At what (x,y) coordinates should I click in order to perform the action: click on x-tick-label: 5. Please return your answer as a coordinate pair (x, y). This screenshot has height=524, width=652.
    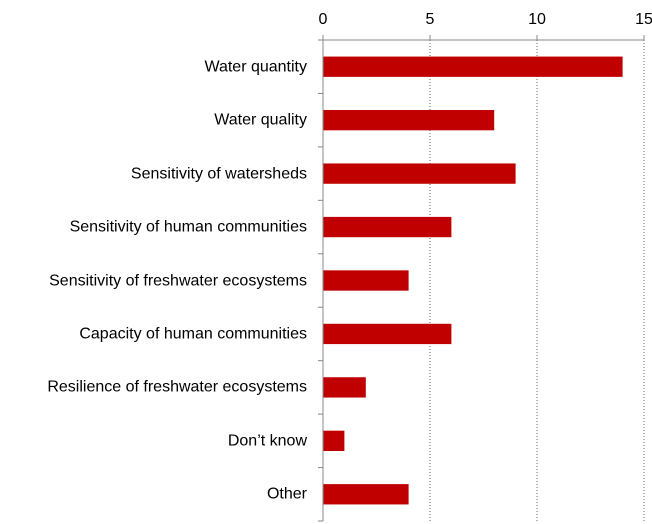
    Looking at the image, I should click on (430, 19).